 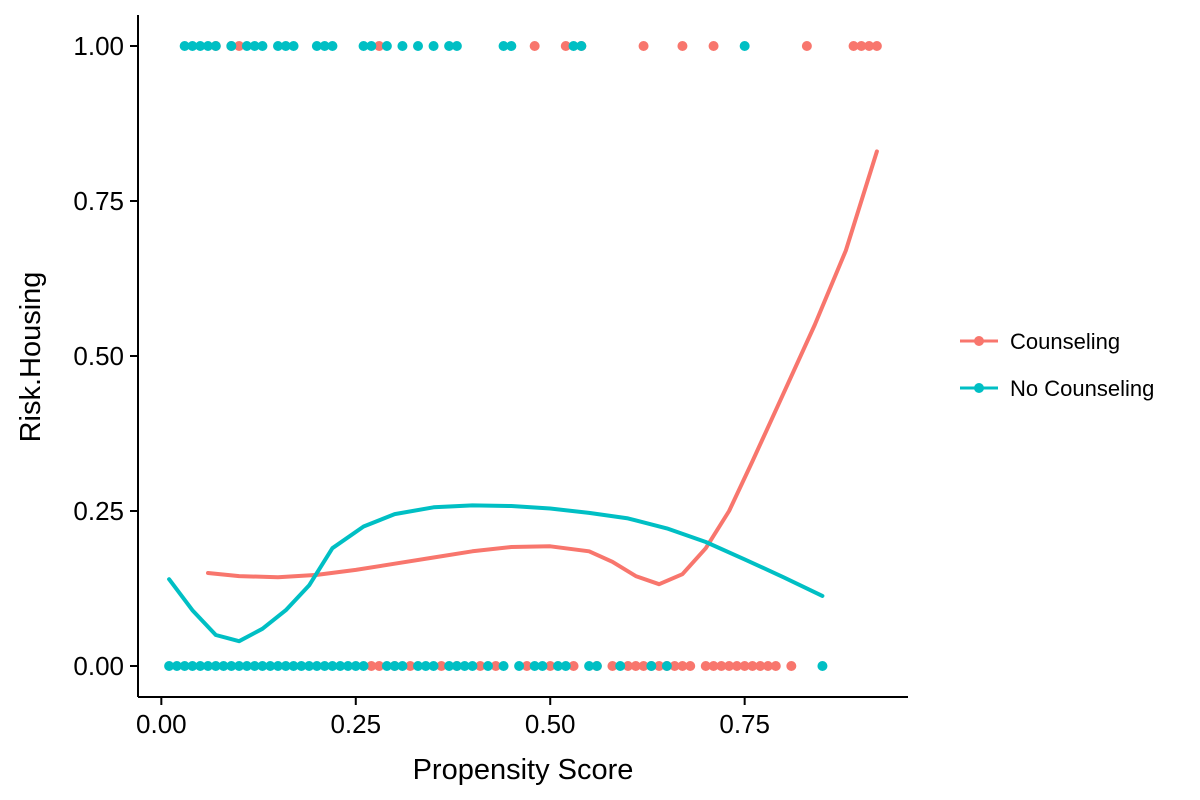 What do you see at coordinates (979, 388) in the screenshot?
I see `legend-key-dot-no-counseling` at bounding box center [979, 388].